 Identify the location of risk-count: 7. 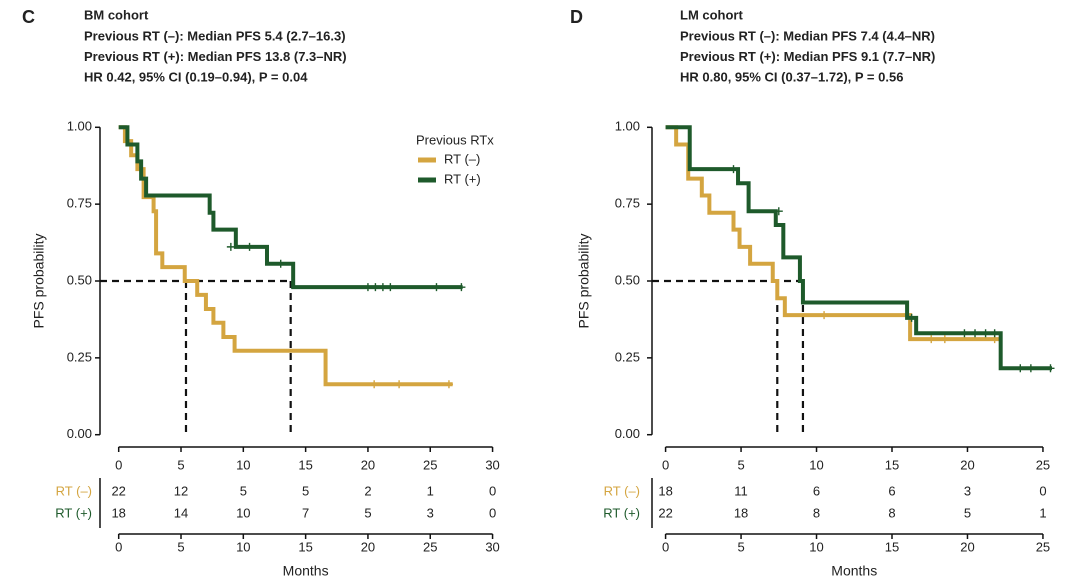
(305, 512).